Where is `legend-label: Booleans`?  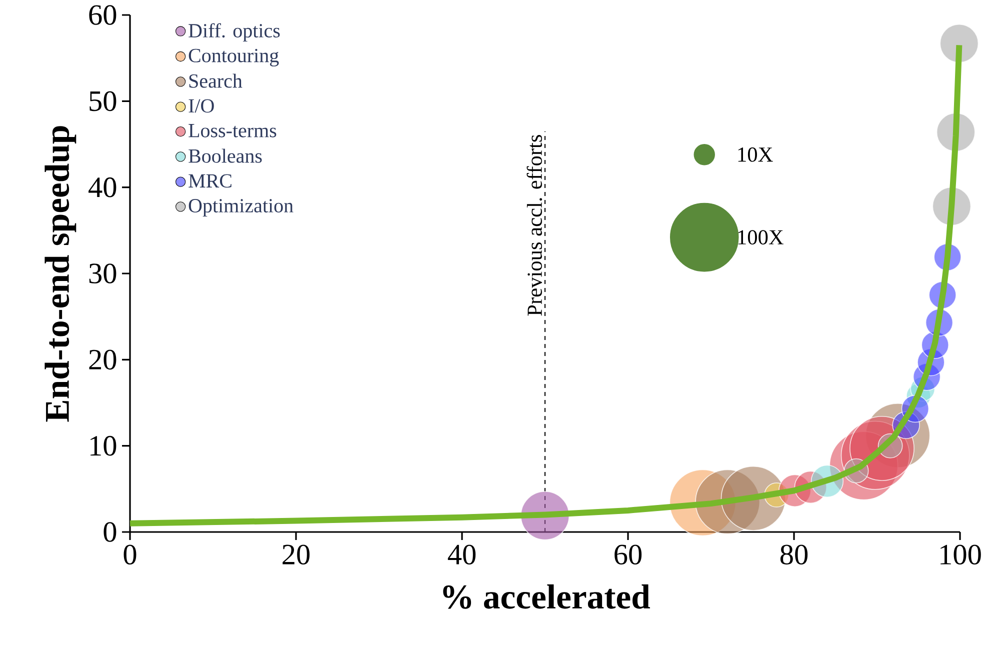 legend-label: Booleans is located at coordinates (225, 155).